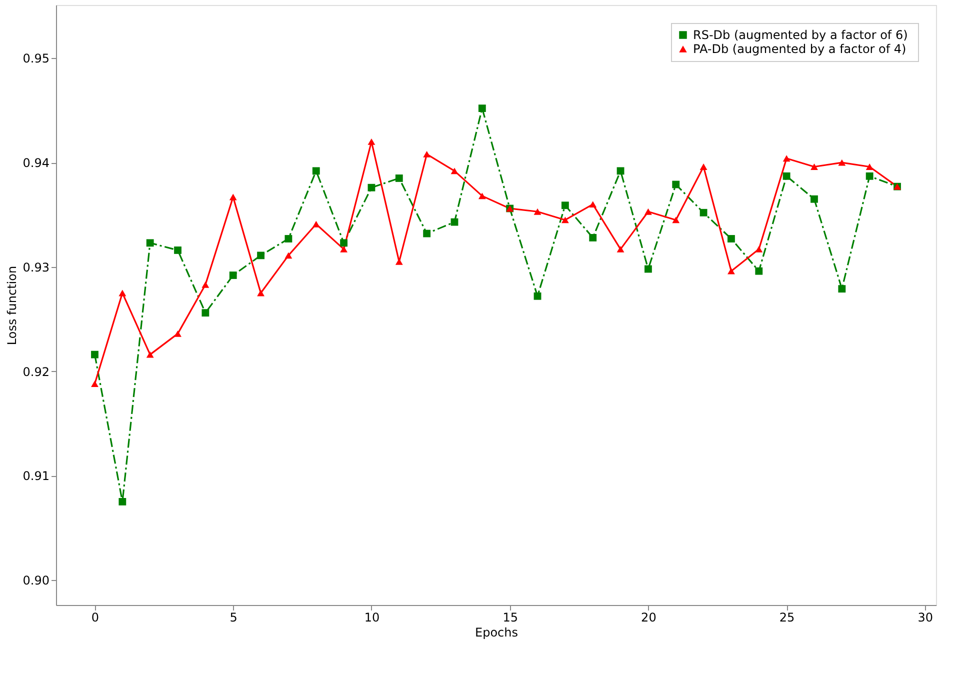 Image resolution: width=974 pixels, height=675 pixels. What do you see at coordinates (95, 617) in the screenshot?
I see `x-tick-label: 0` at bounding box center [95, 617].